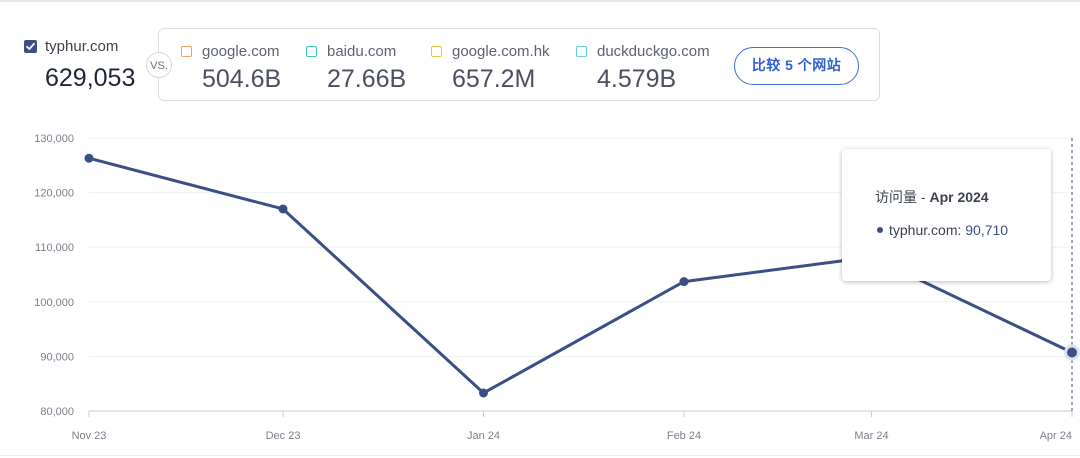 Image resolution: width=1080 pixels, height=458 pixels. I want to click on x-tick-label: Feb 24, so click(684, 436).